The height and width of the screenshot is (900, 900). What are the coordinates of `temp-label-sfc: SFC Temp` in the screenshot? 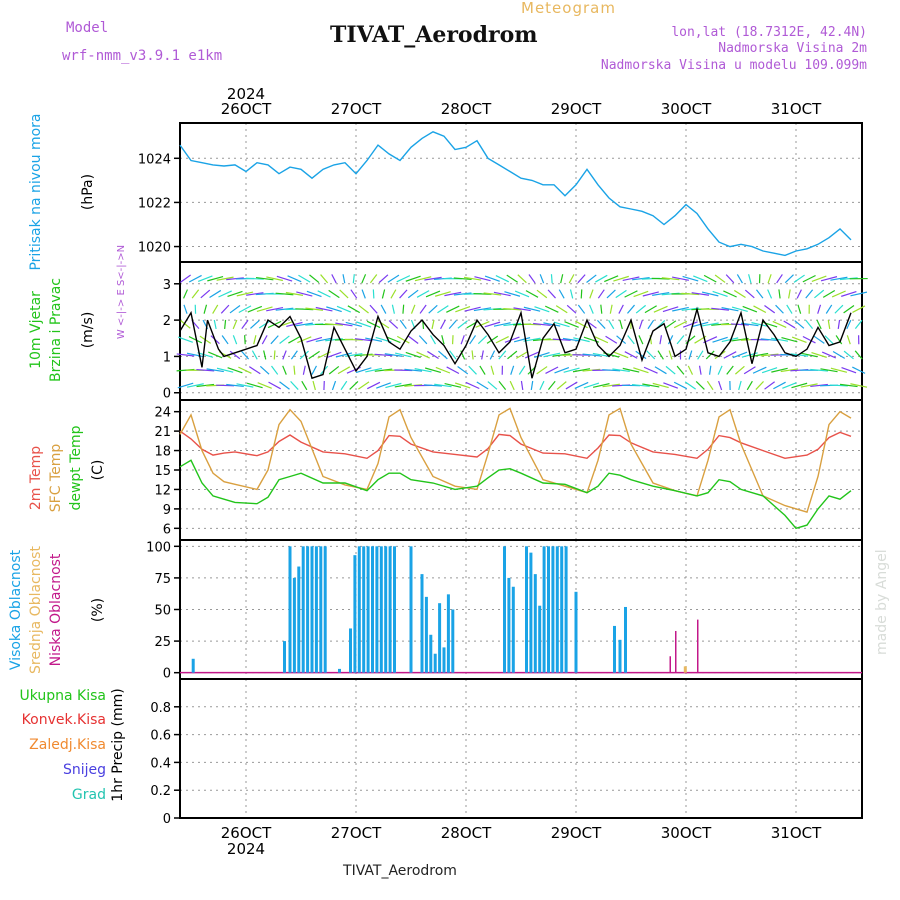 It's located at (56, 478).